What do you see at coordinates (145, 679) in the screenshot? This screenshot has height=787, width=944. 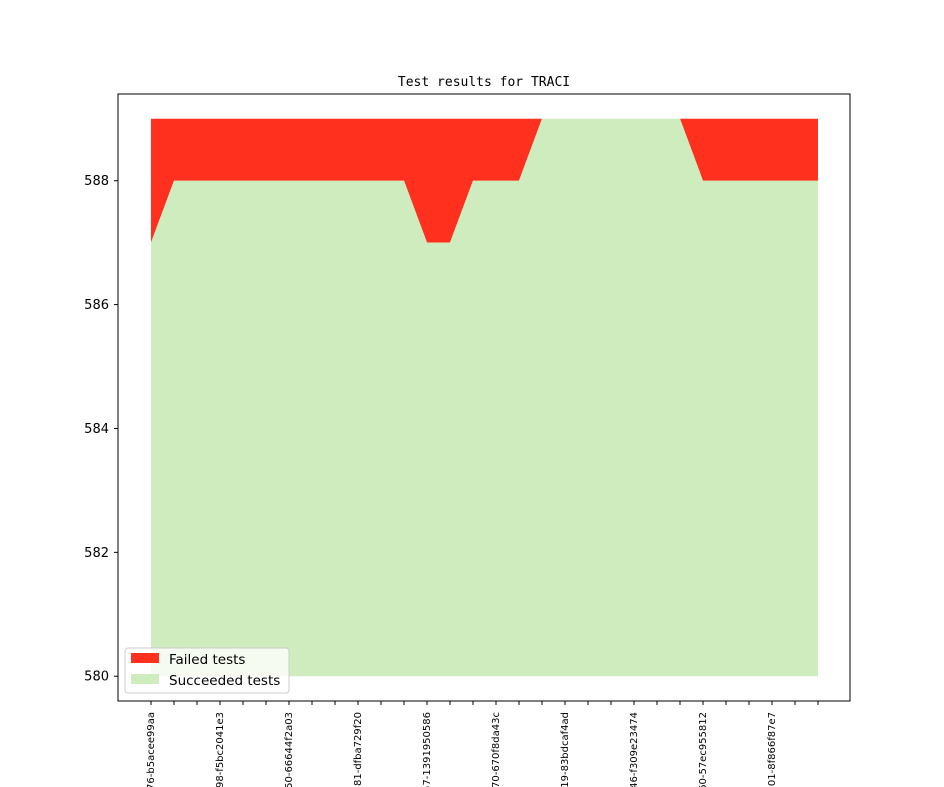 I see `legend-swatch-succeeded` at bounding box center [145, 679].